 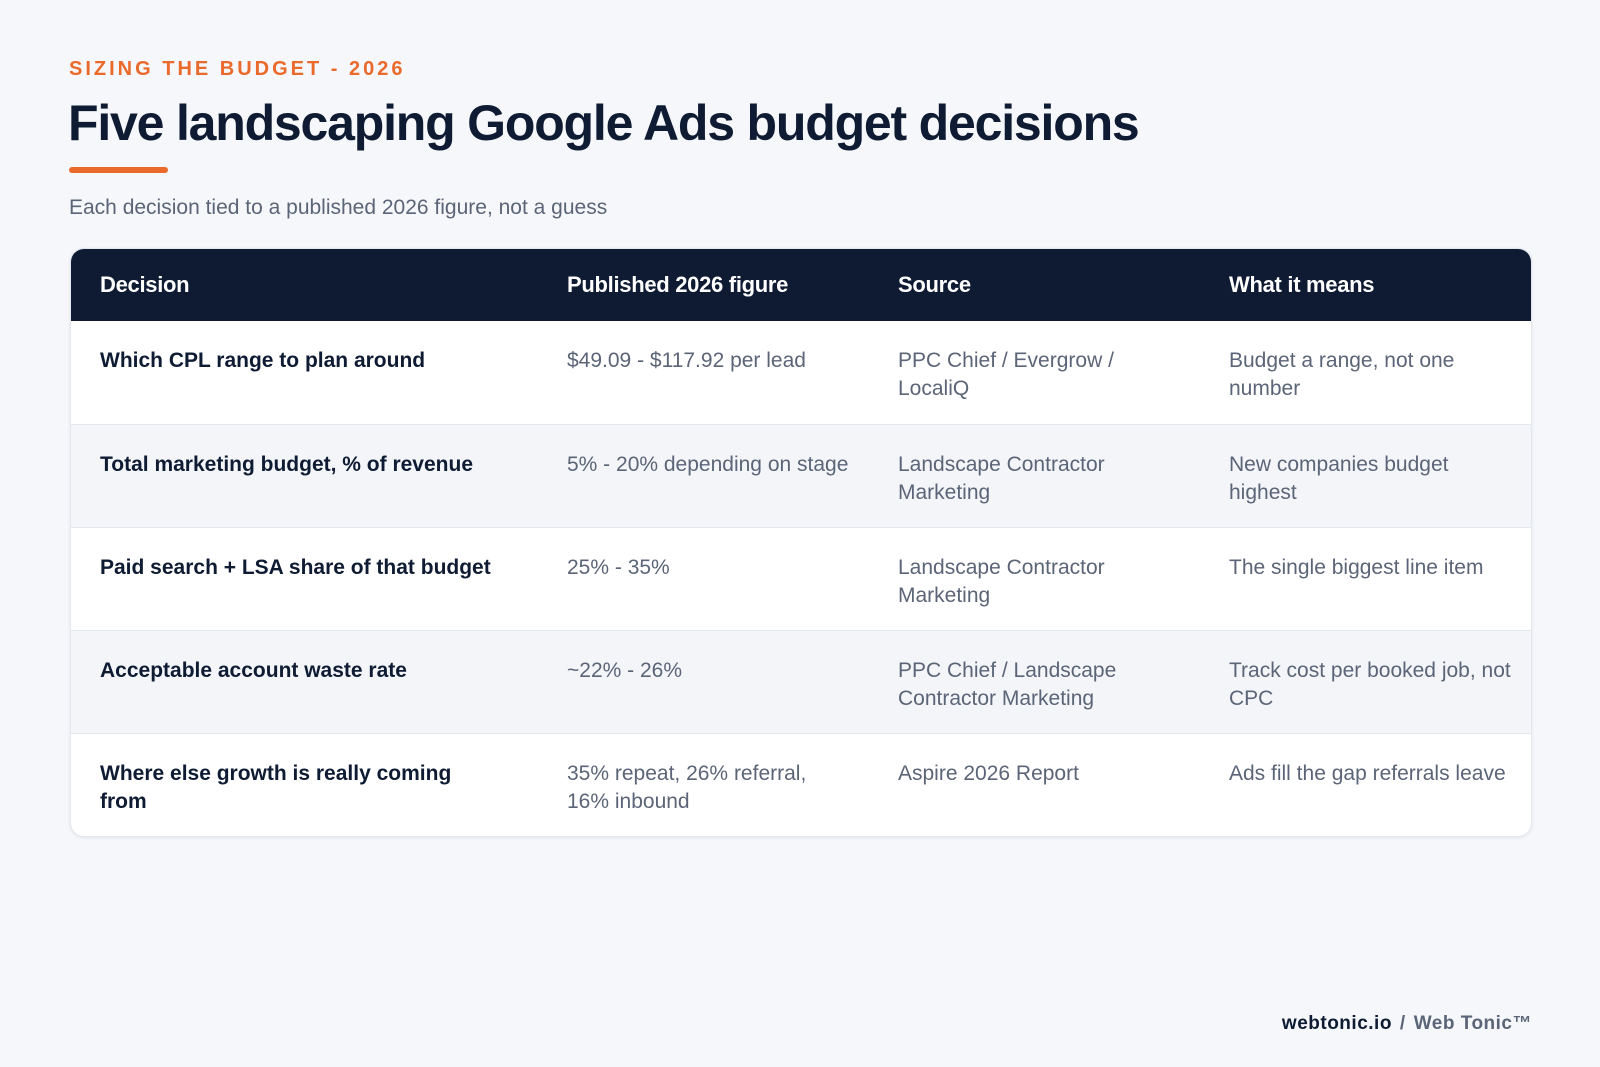 I want to click on meaning-cell: Track cost per booked job, not CPC, so click(x=1370, y=684).